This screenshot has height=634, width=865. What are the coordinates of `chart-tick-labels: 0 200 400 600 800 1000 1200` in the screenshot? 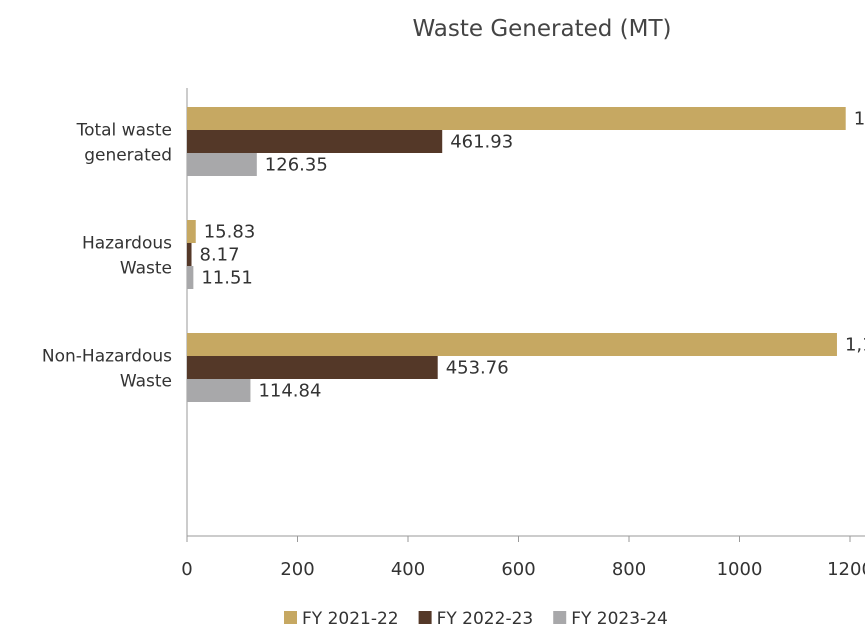 It's located at (523, 569).